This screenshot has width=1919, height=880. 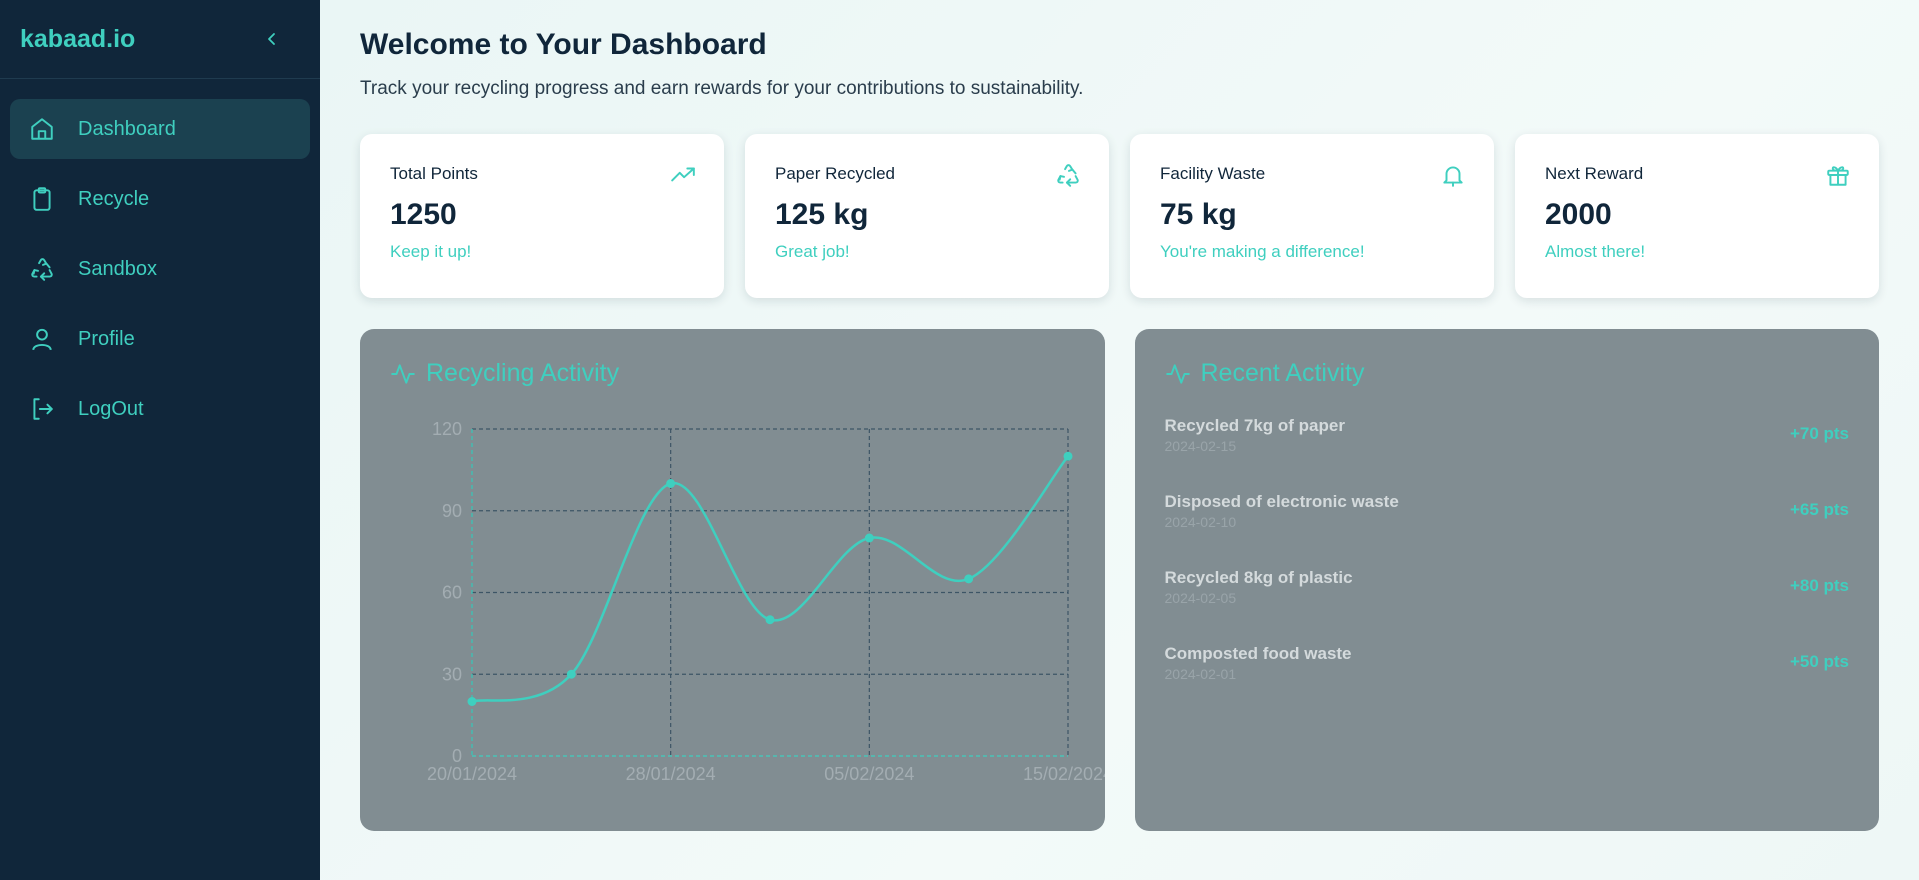 What do you see at coordinates (563, 44) in the screenshot?
I see `page-title: Welcome to Your Dashboard` at bounding box center [563, 44].